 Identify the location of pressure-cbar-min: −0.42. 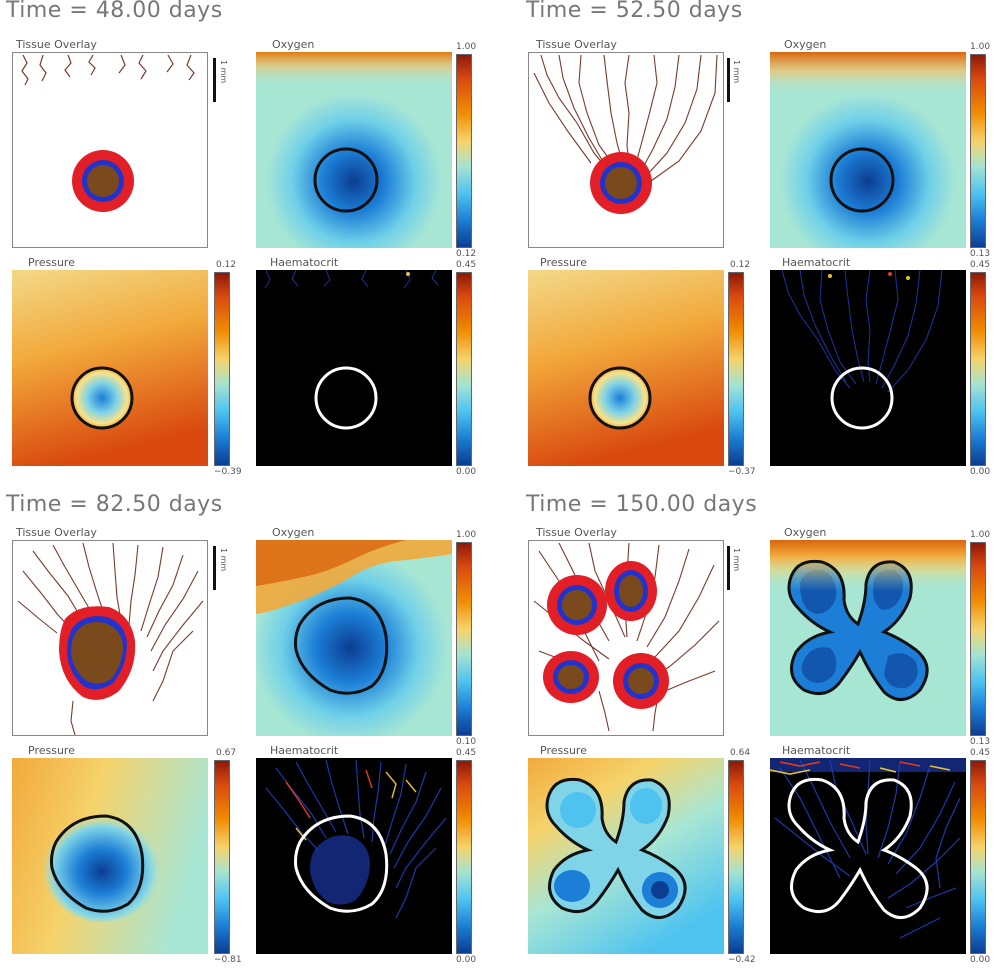
(742, 960).